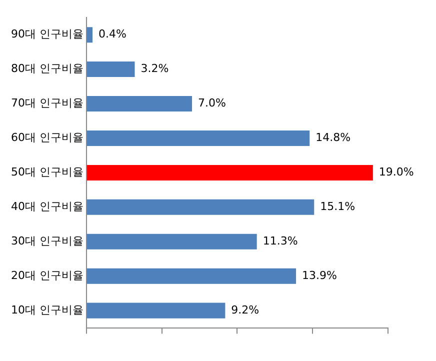  I want to click on y-tick-label: 70대 인구비율, so click(47, 103).